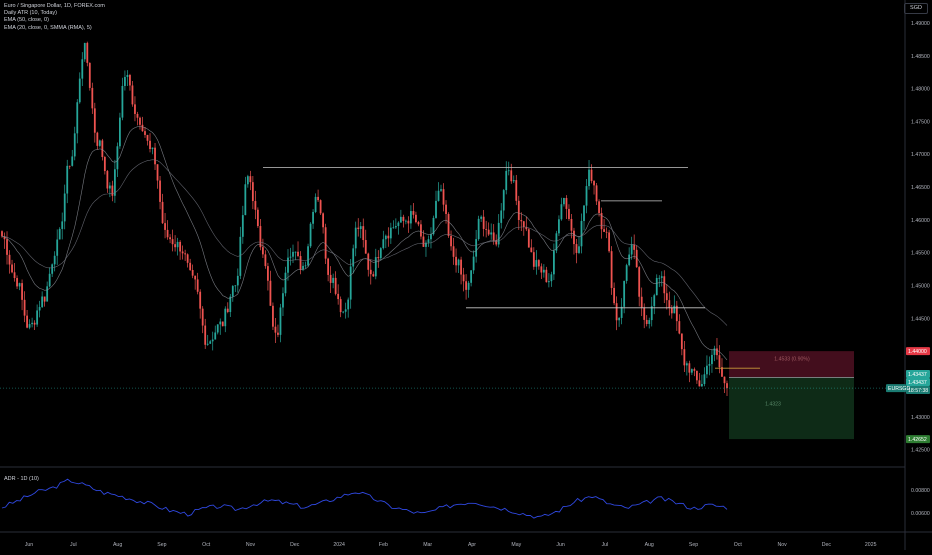 The height and width of the screenshot is (555, 932). I want to click on target-price-badge-bg, so click(918, 439).